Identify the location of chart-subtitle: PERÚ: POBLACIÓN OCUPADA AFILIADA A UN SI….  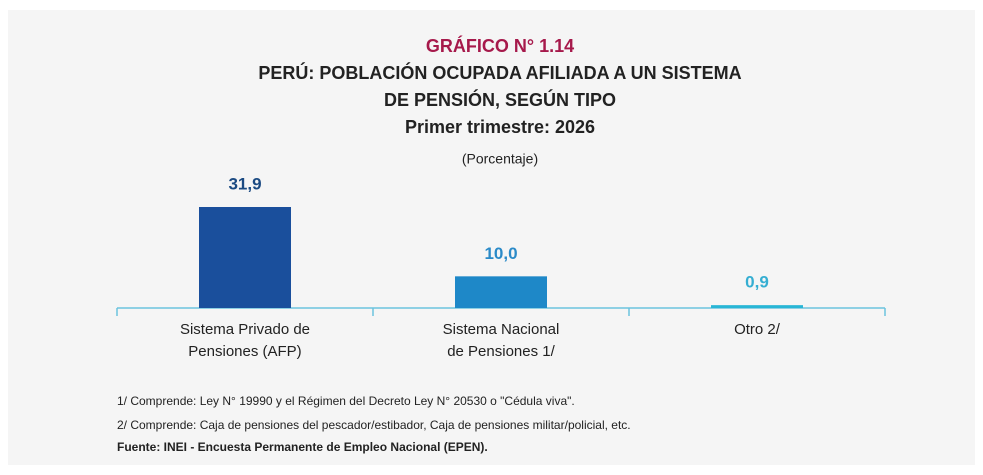
(499, 72).